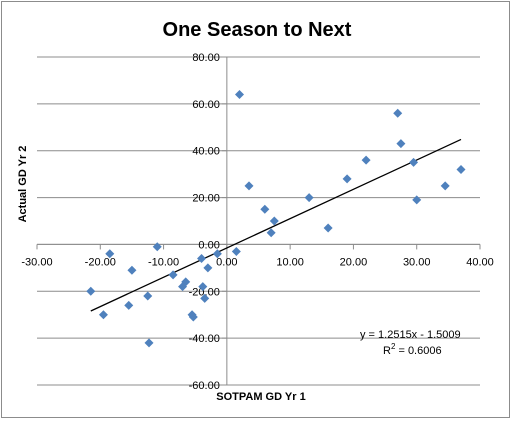 The image size is (513, 421). What do you see at coordinates (393, 346) in the screenshot?
I see `r-squared-superscript: 2` at bounding box center [393, 346].